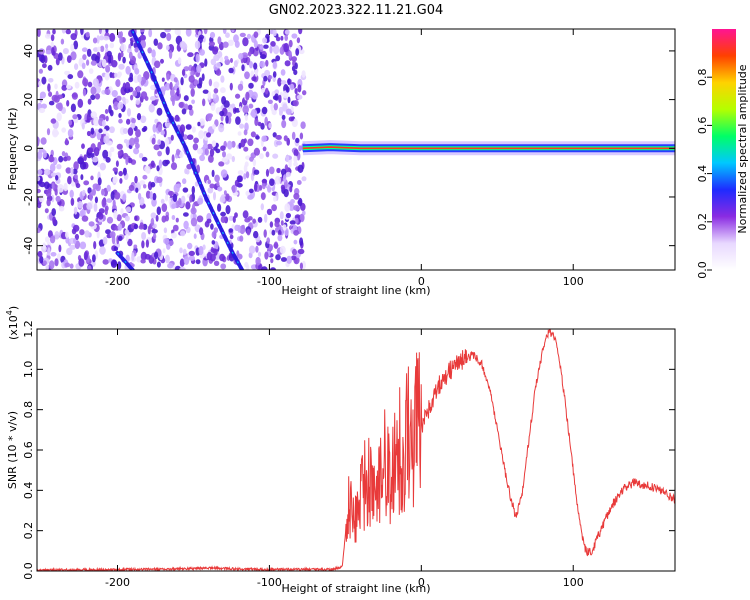 The image size is (750, 600). Describe the element at coordinates (702, 77) in the screenshot. I see `colorbar-tick-label: 0.8` at that location.